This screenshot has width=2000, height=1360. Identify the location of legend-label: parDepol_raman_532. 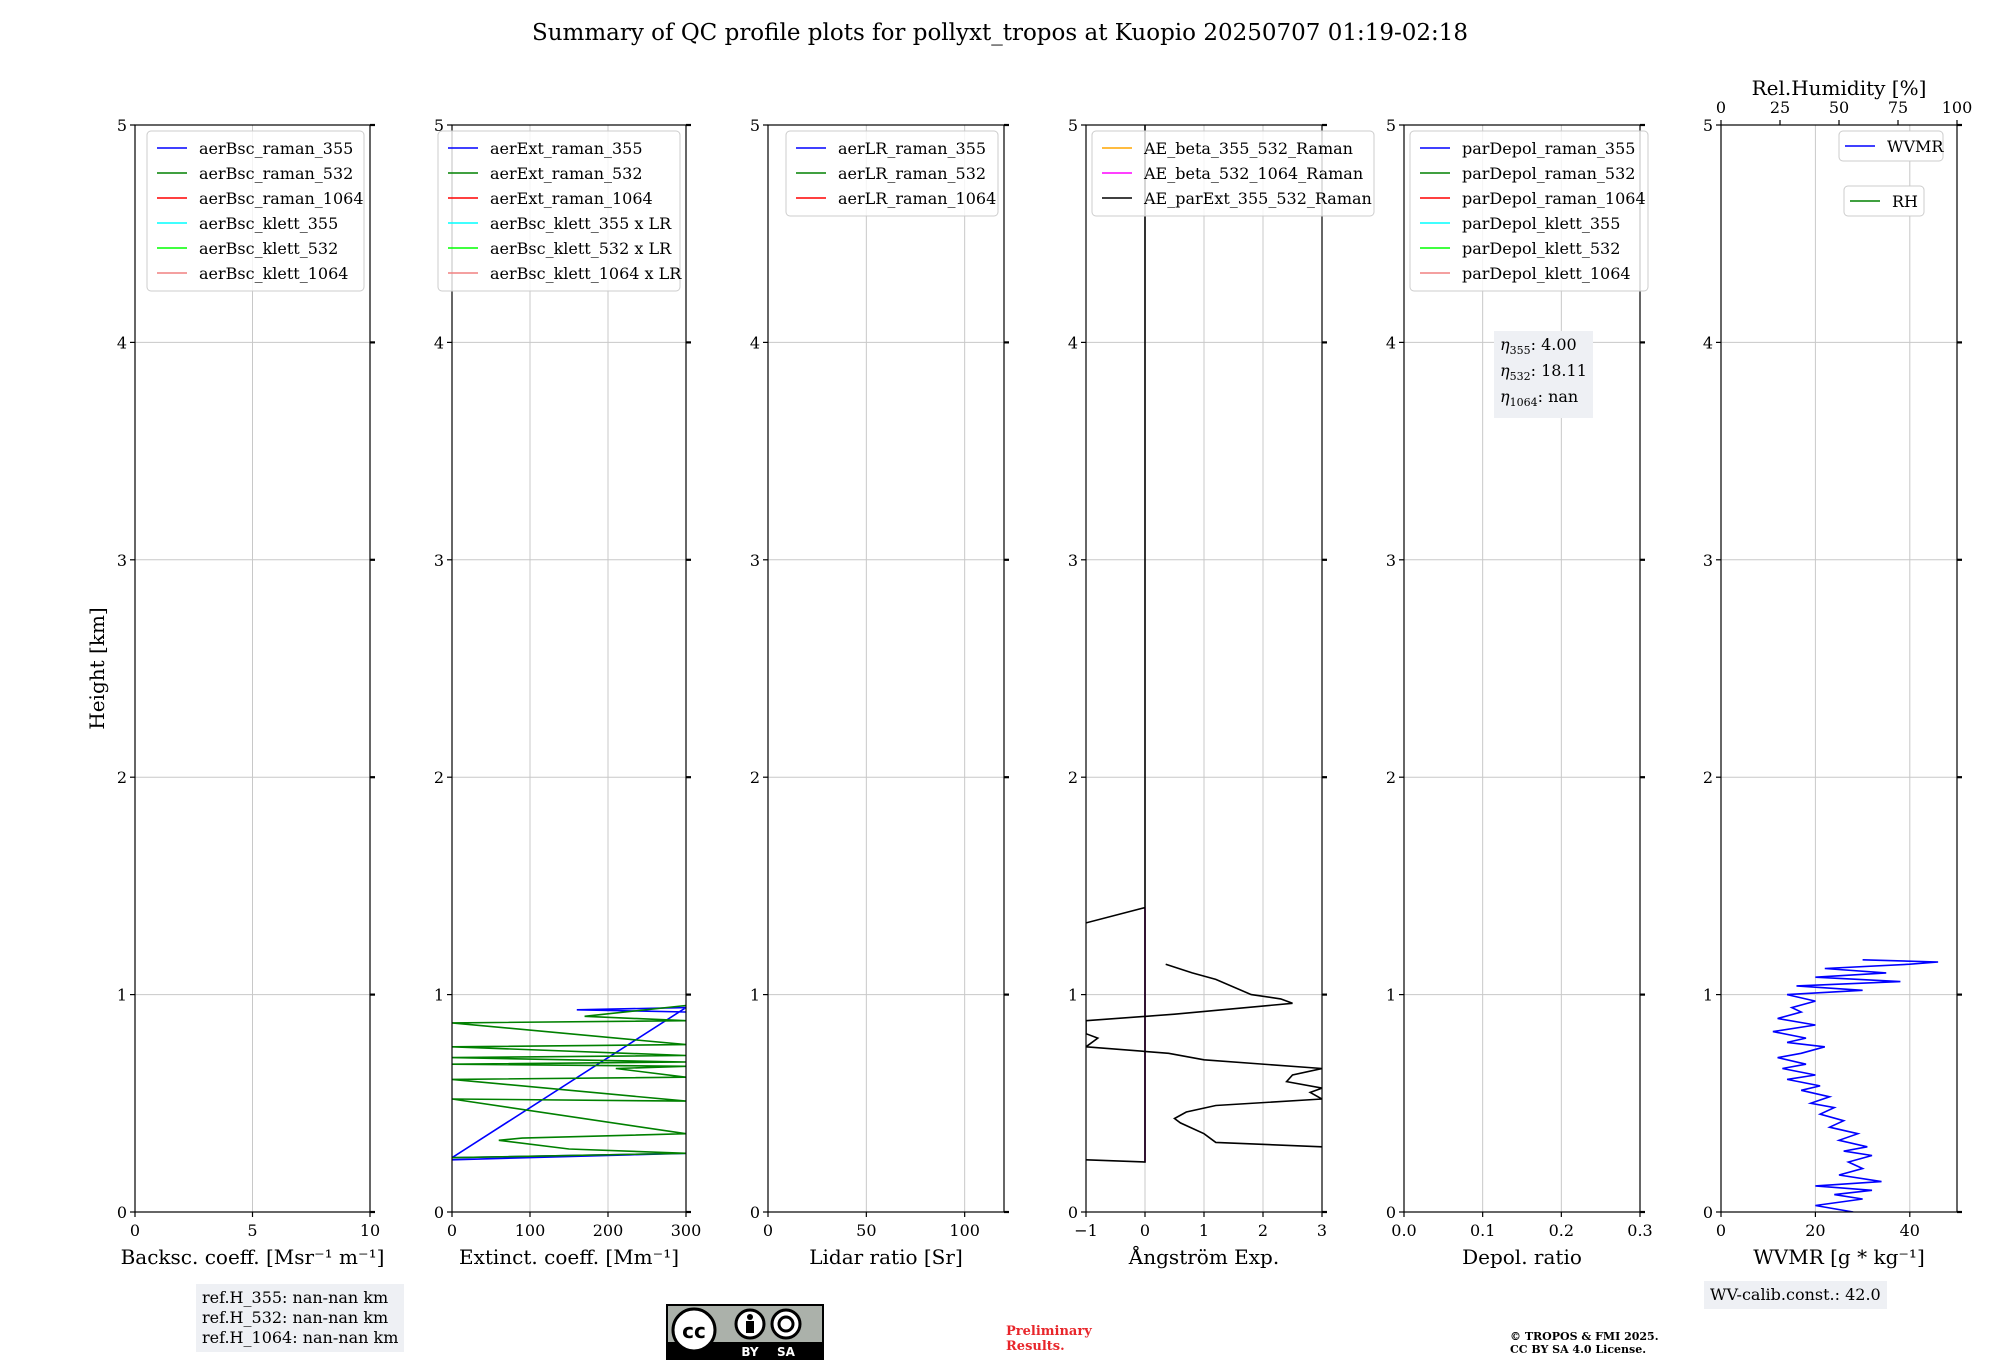
(1548, 173).